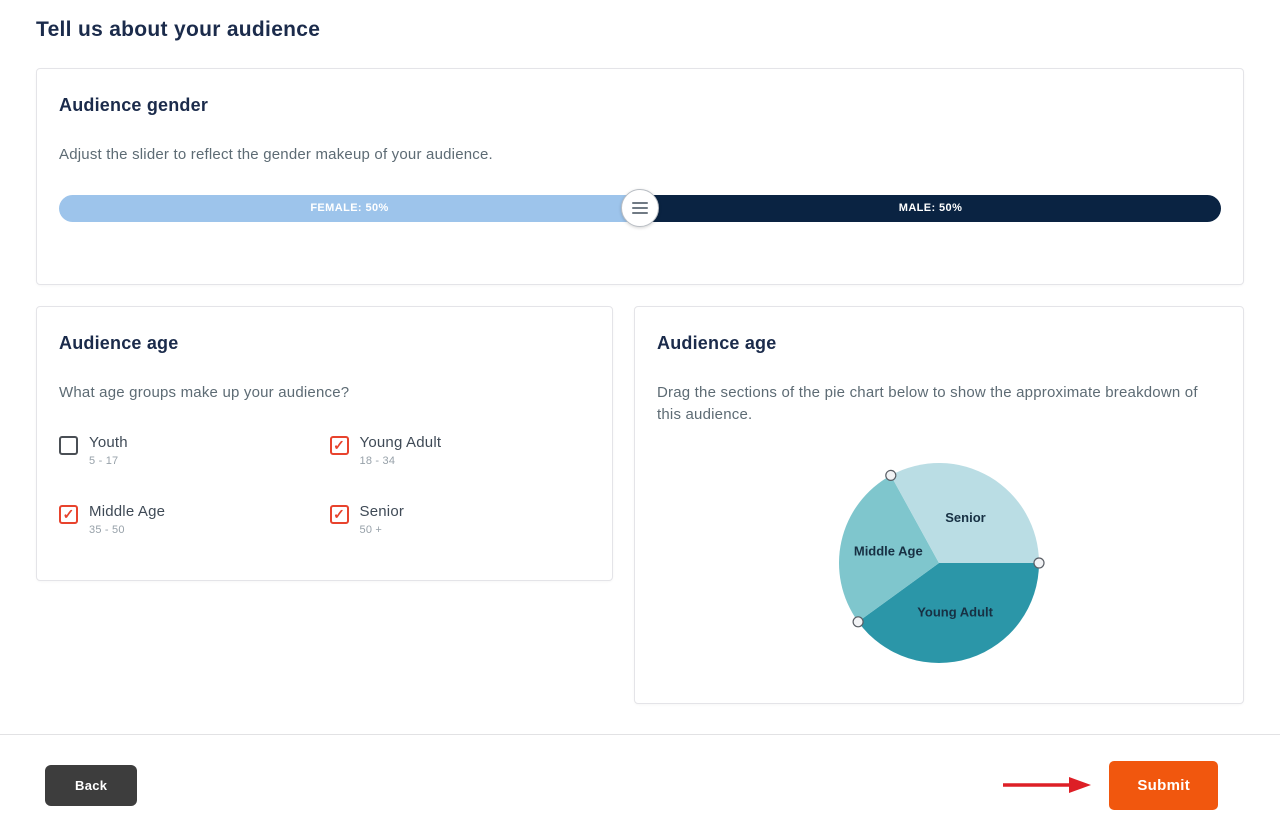 Image resolution: width=1280 pixels, height=825 pixels. I want to click on pie-slice-middle-age, so click(888, 548).